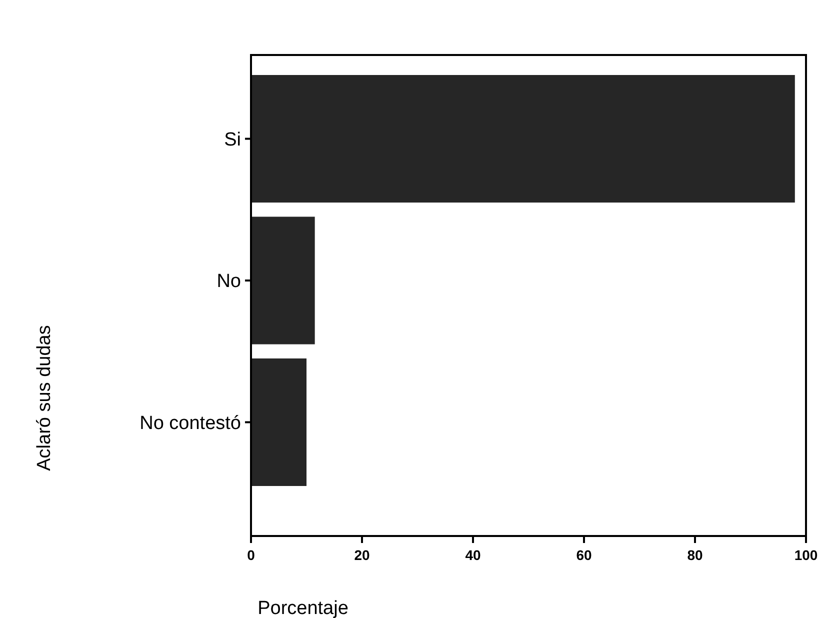 The height and width of the screenshot is (618, 824). I want to click on x-tick-label: 80, so click(695, 555).